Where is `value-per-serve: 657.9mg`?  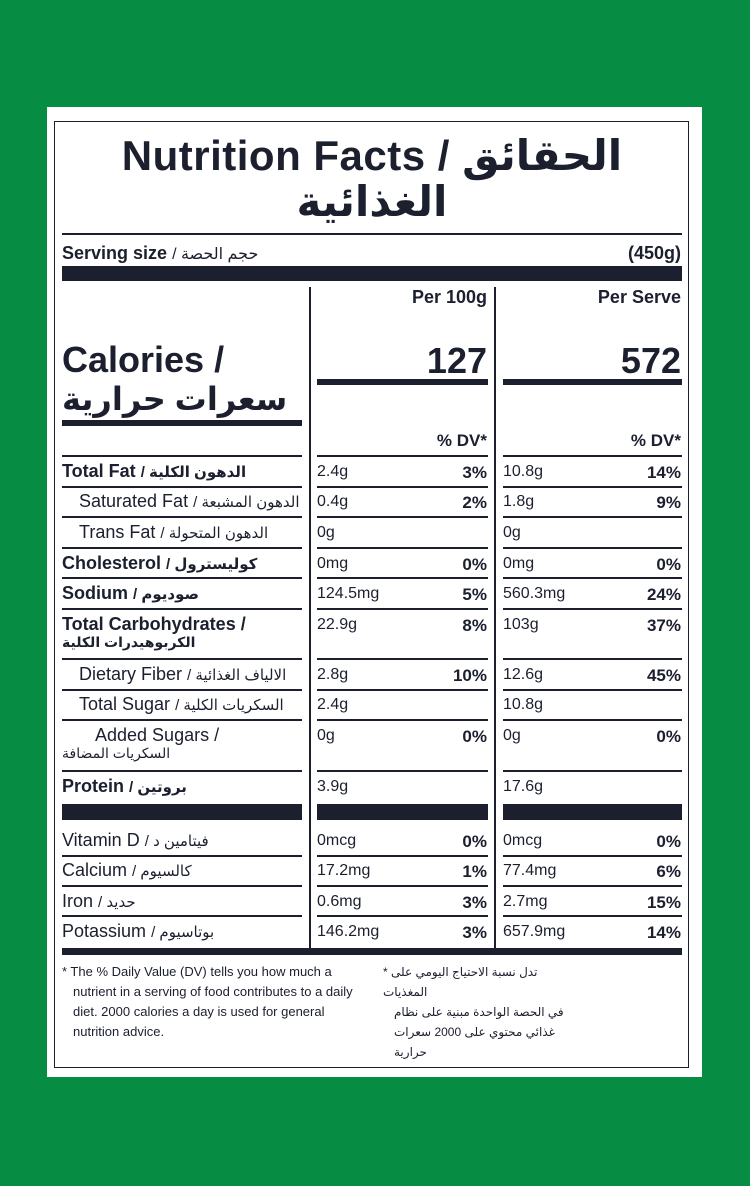
value-per-serve: 657.9mg is located at coordinates (534, 931).